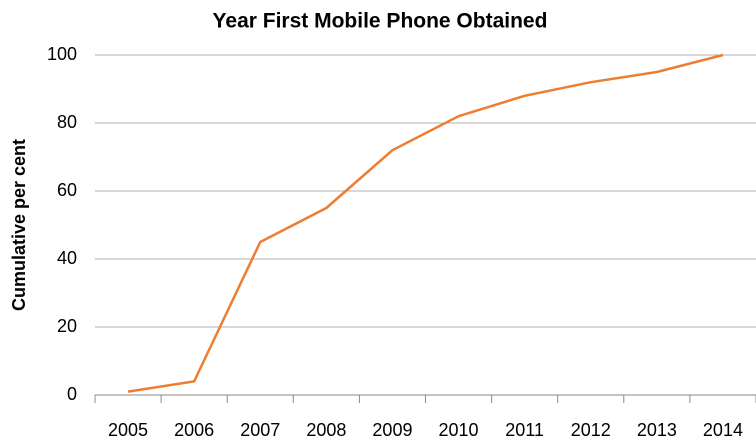  Describe the element at coordinates (723, 430) in the screenshot. I see `x-tick-label: 2014` at that location.